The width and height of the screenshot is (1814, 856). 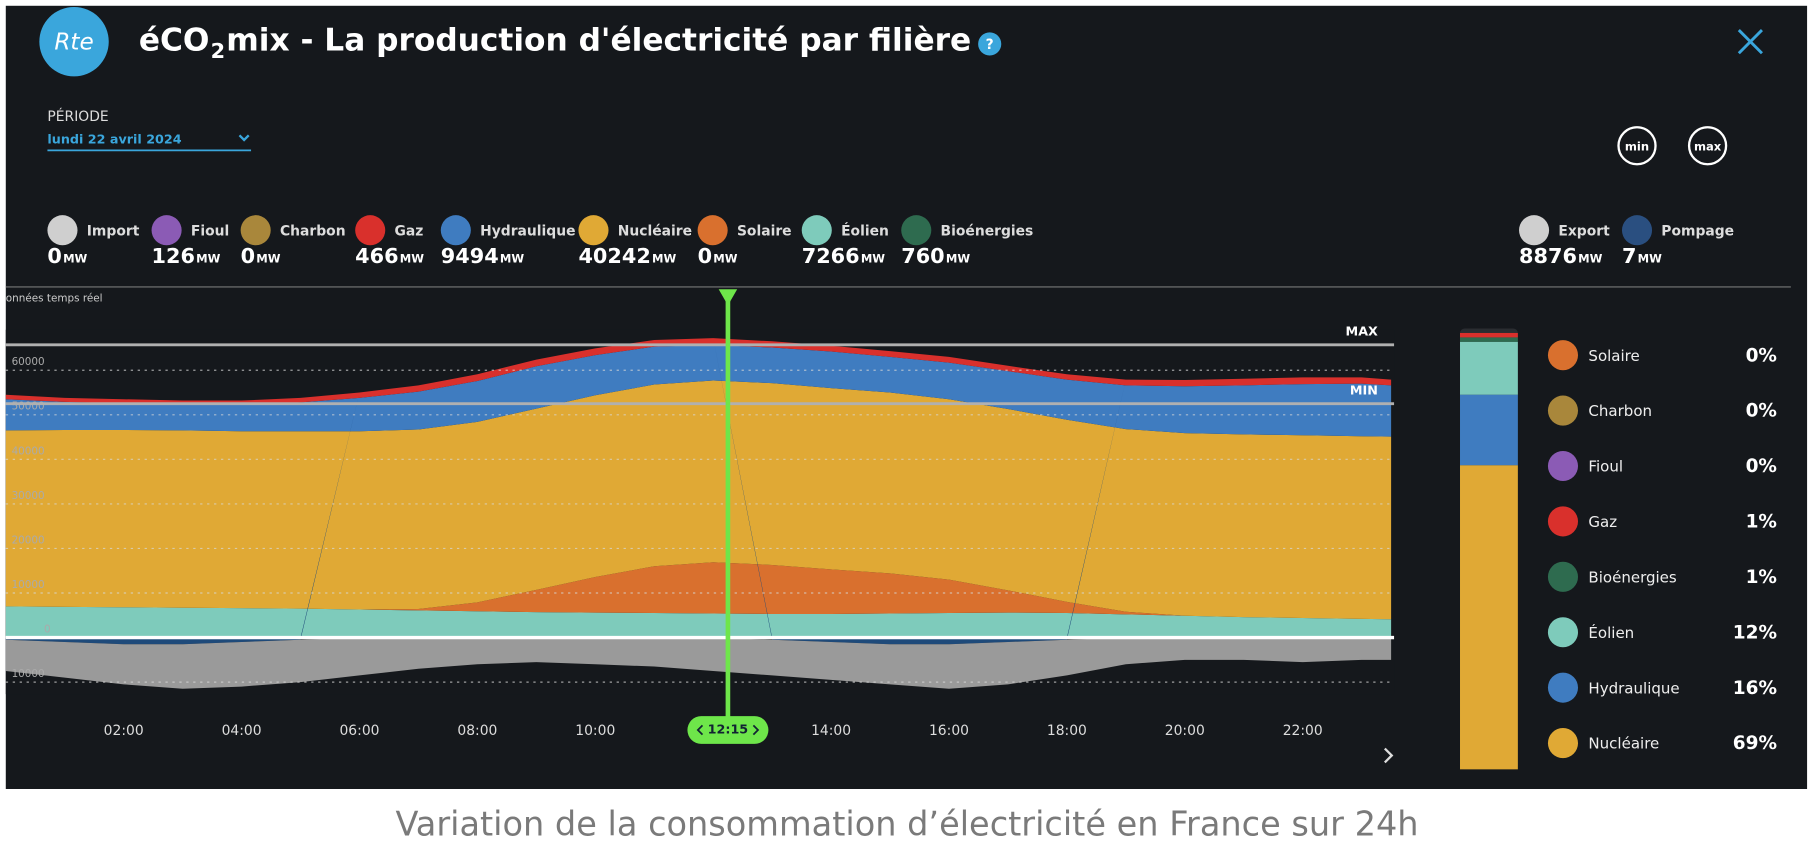 I want to click on x-tick-label: 14:00, so click(x=831, y=731).